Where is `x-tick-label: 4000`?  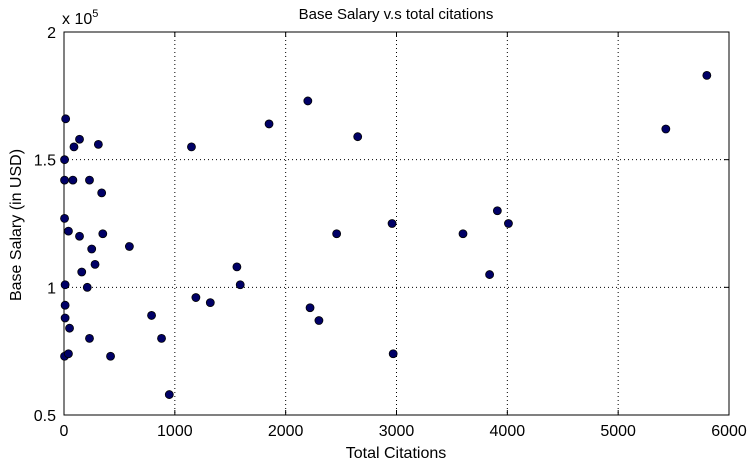
x-tick-label: 4000 is located at coordinates (508, 431).